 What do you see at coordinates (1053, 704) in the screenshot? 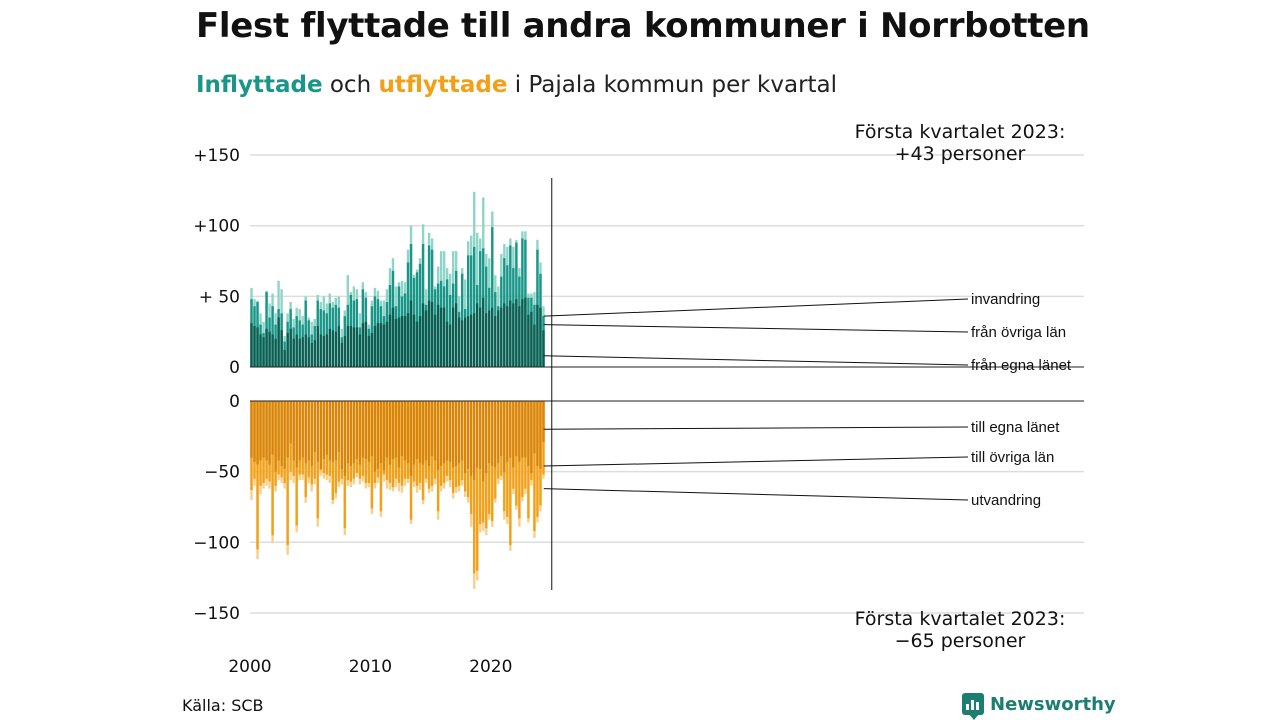
I see `brand-name: Newsworthy` at bounding box center [1053, 704].